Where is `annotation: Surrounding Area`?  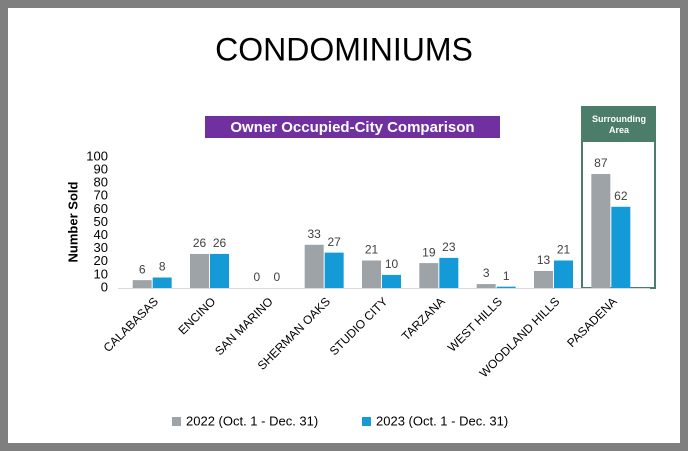 annotation: Surrounding Area is located at coordinates (619, 125).